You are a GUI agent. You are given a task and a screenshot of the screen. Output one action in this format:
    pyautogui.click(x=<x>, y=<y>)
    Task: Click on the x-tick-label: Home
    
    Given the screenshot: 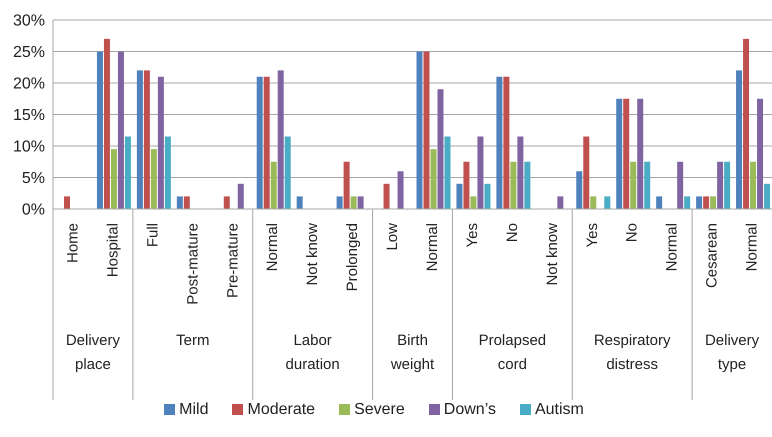 What is the action you would take?
    pyautogui.click(x=73, y=243)
    